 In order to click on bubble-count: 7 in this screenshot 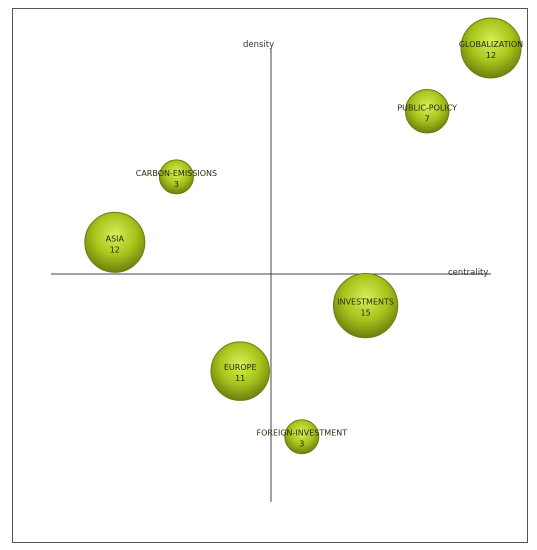, I will do `click(427, 118)`.